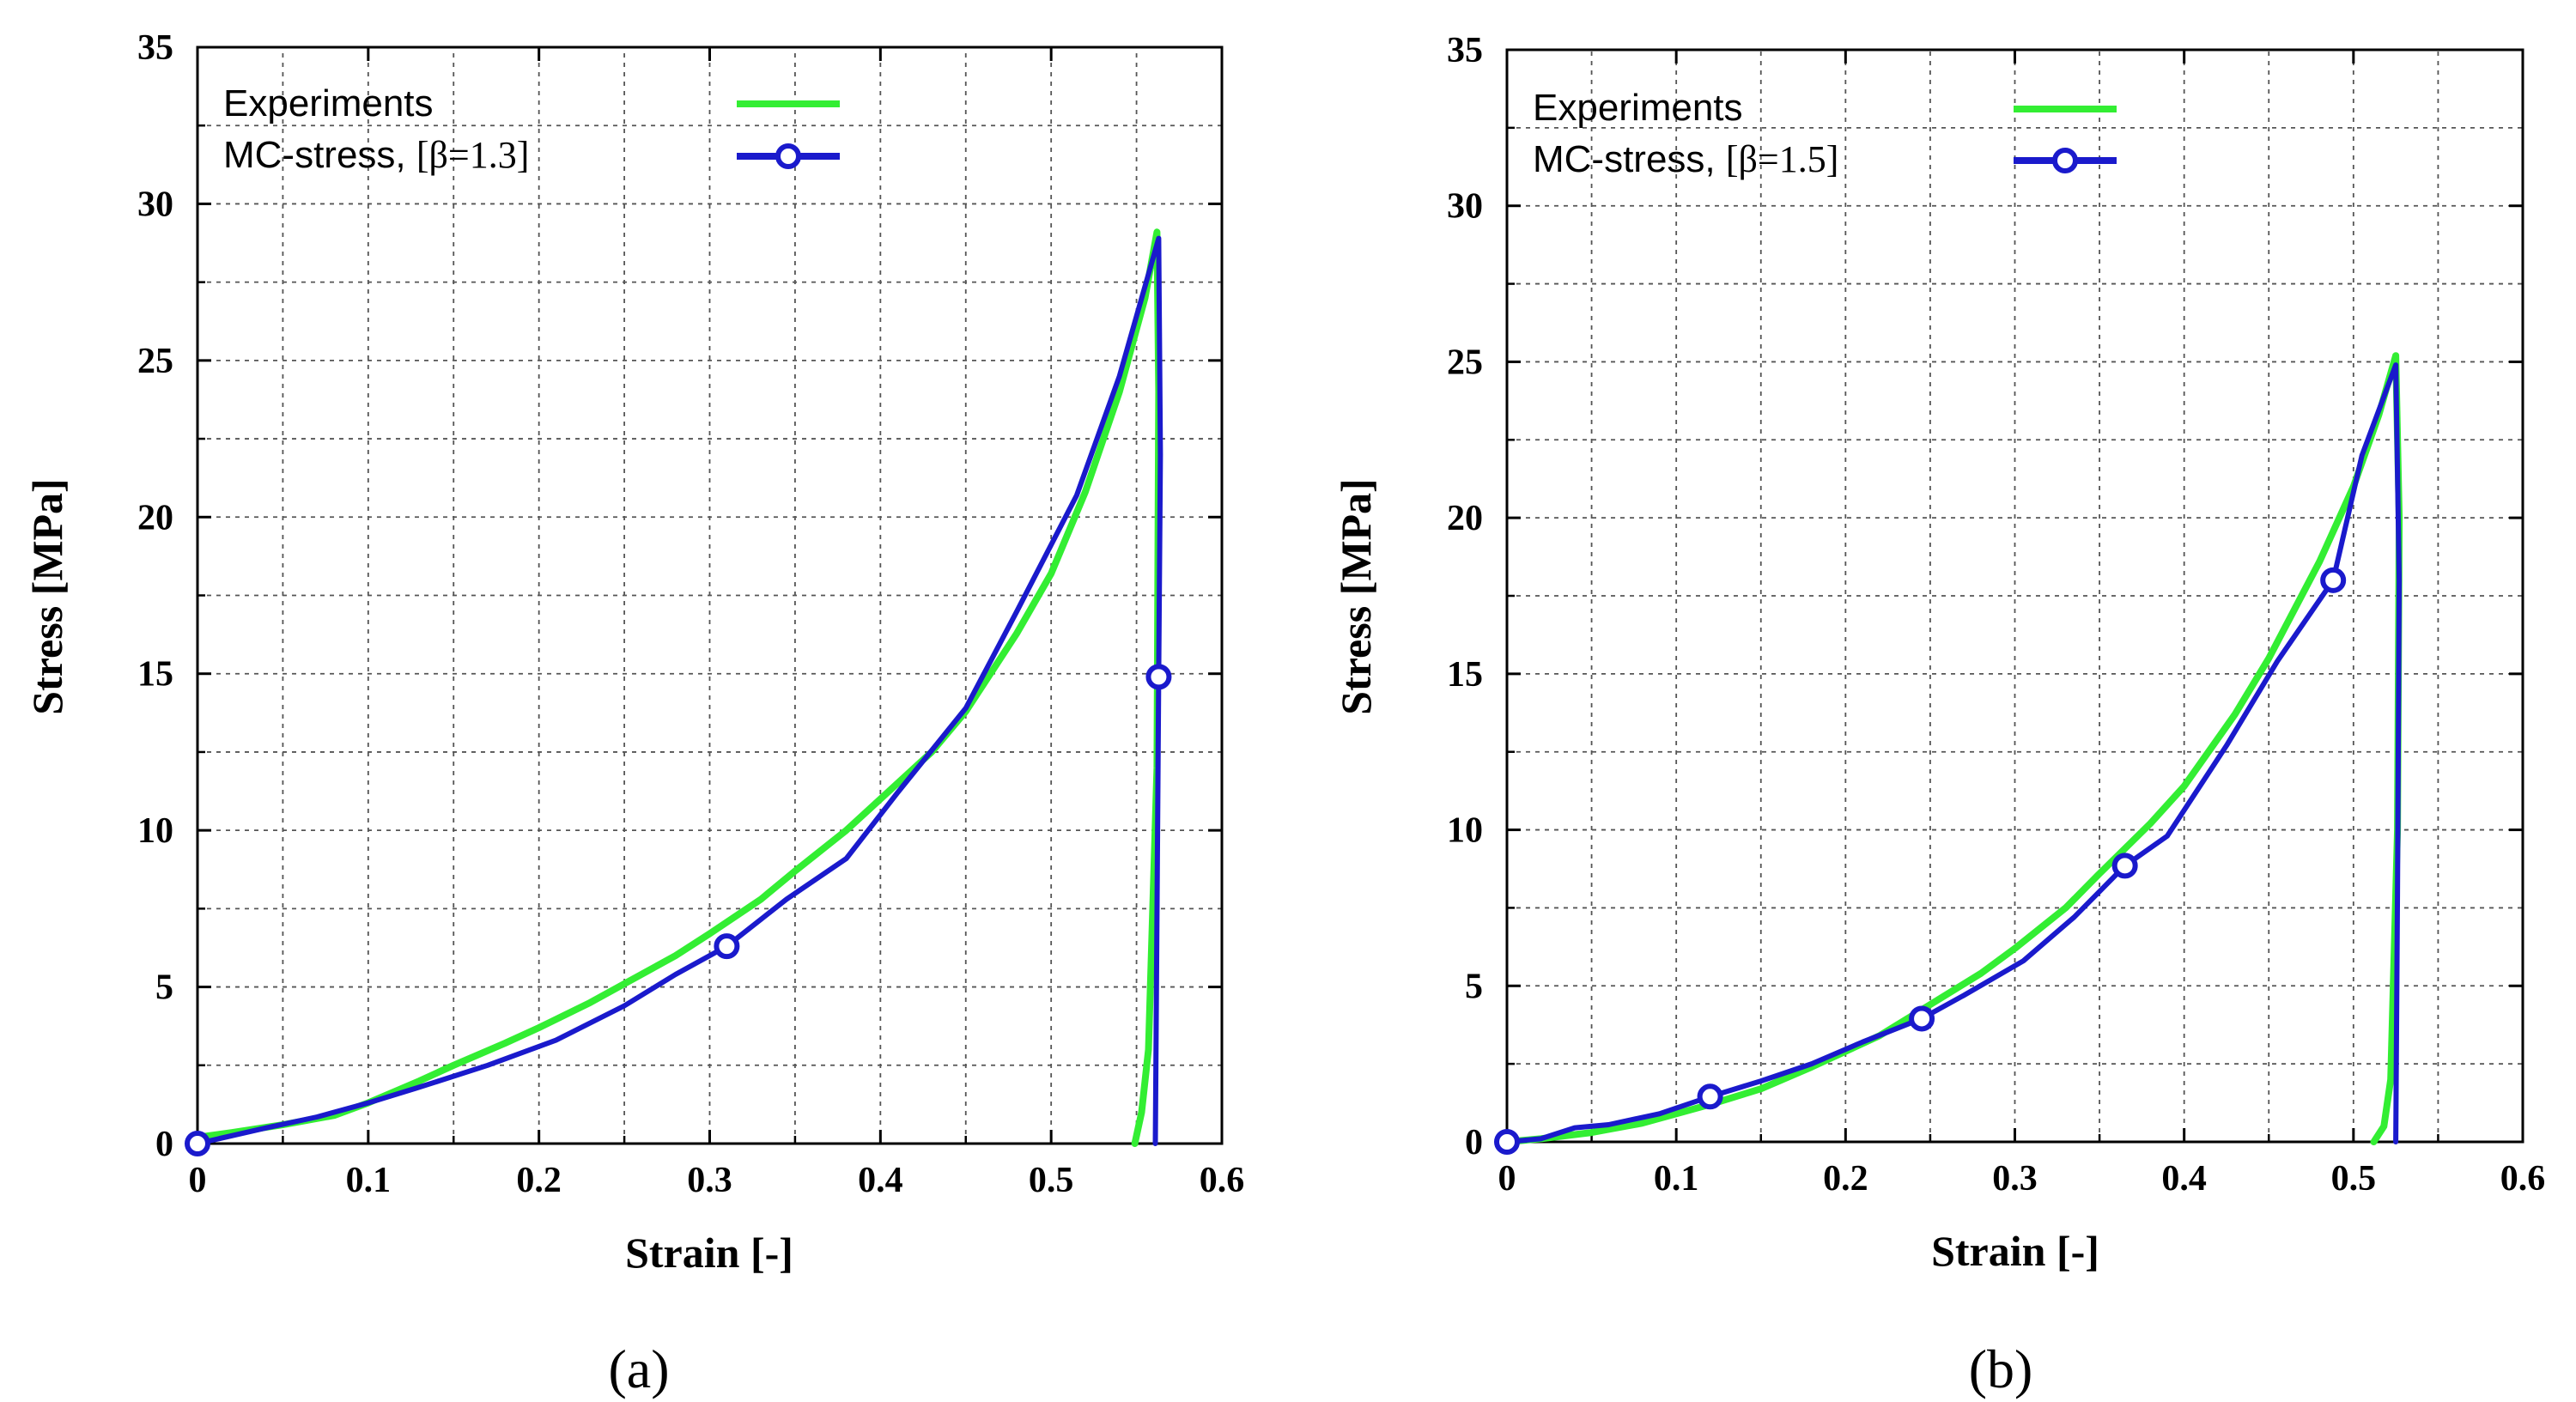 This screenshot has height=1402, width=2576. I want to click on legend-model-param: [β=1.3], so click(473, 155).